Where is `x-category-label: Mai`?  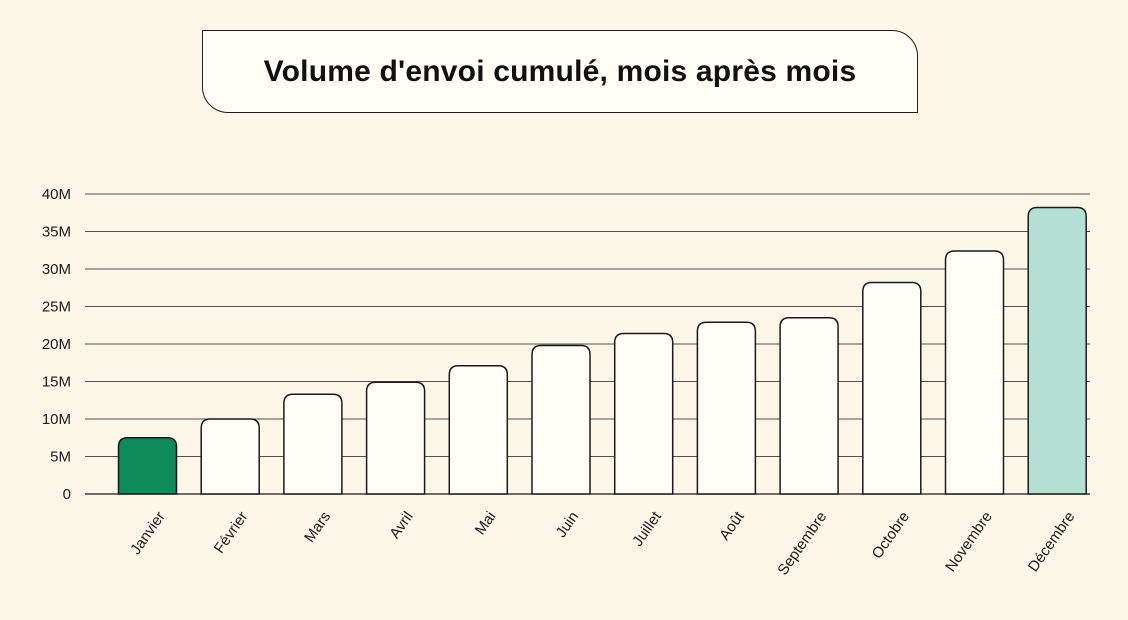
x-category-label: Mai is located at coordinates (486, 524).